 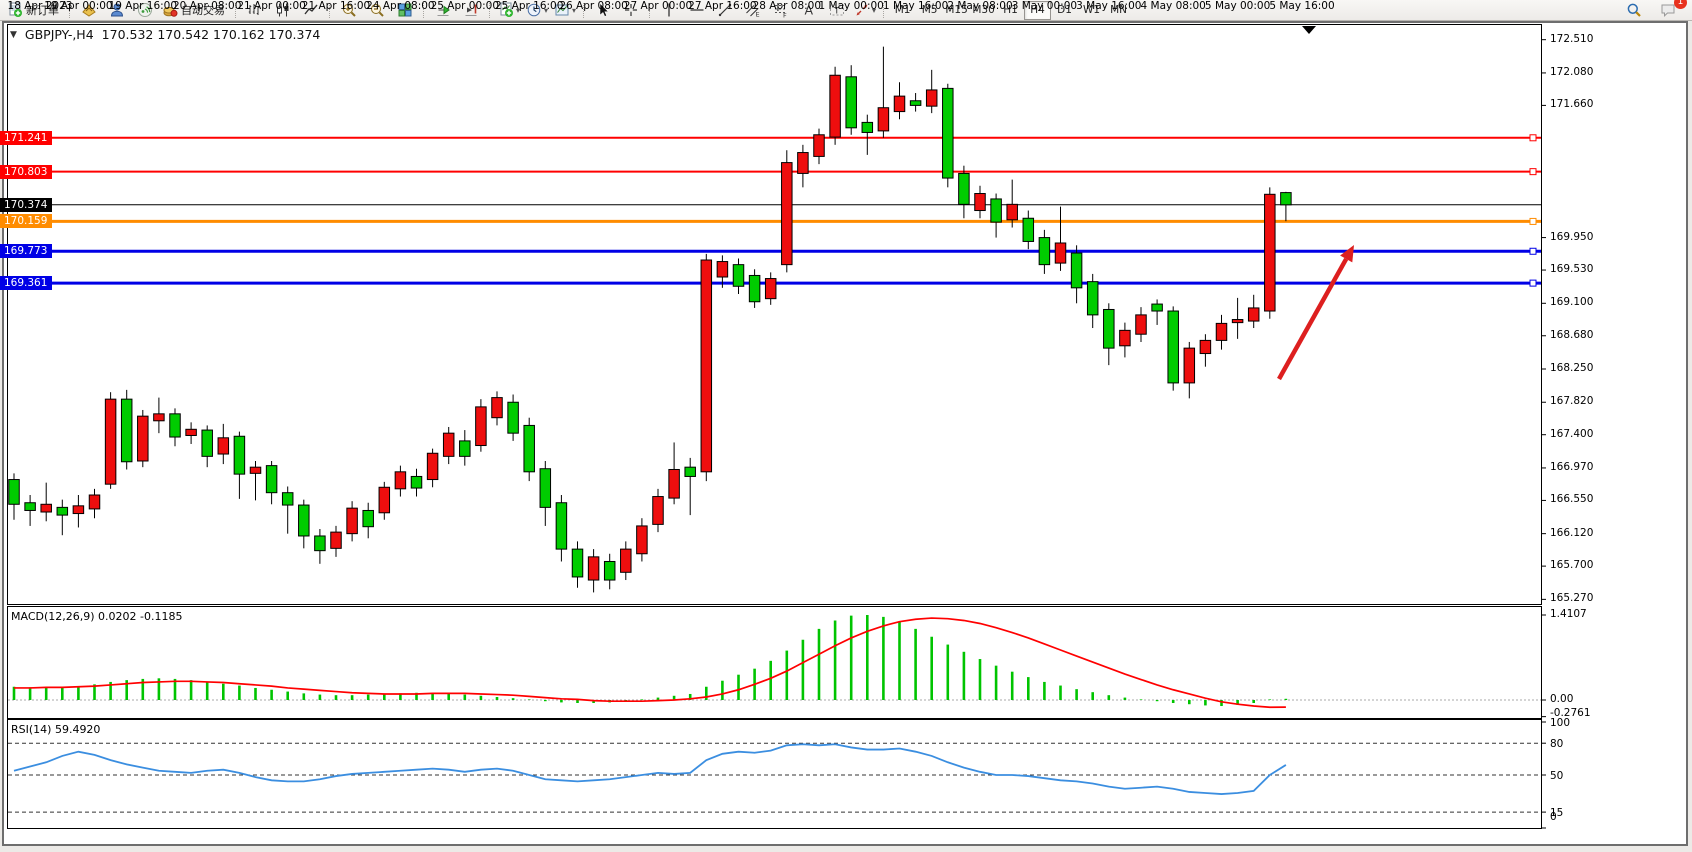 What do you see at coordinates (1572, 532) in the screenshot?
I see `price-tick-label: 166.120` at bounding box center [1572, 532].